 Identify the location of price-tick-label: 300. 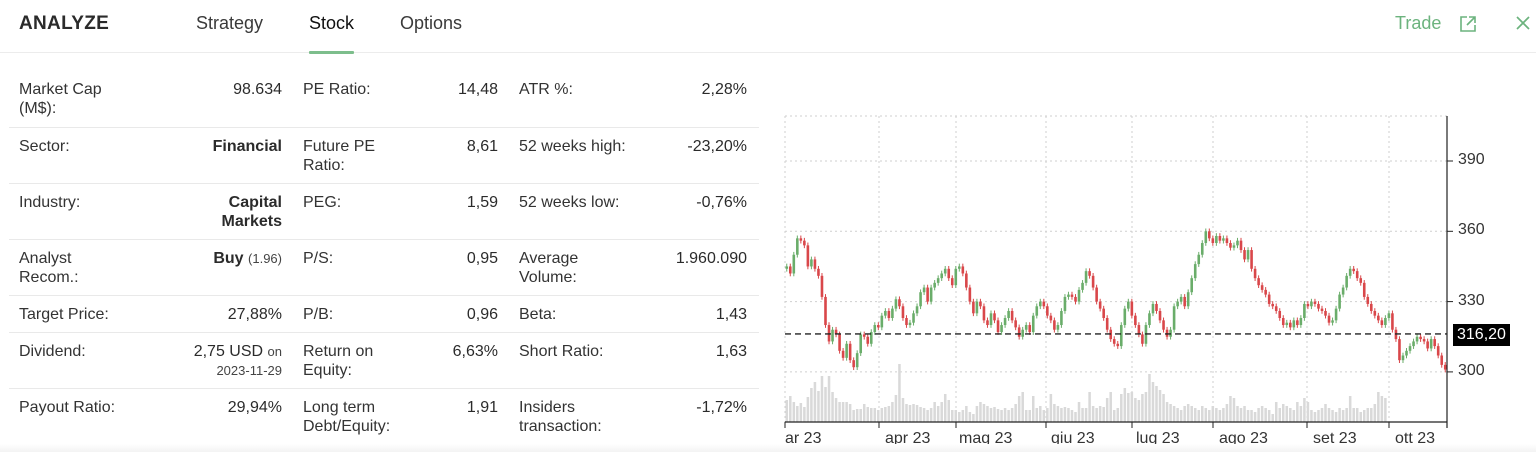
(1471, 370).